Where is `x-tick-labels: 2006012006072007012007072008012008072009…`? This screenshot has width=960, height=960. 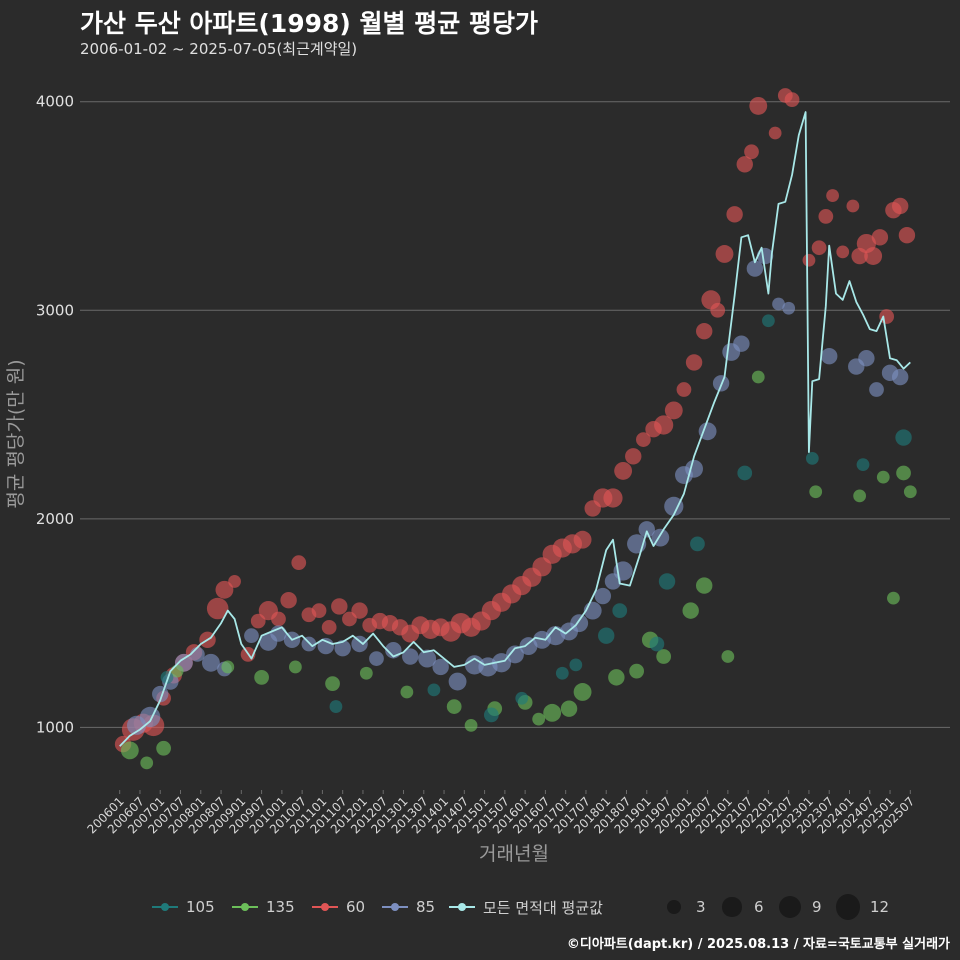 x-tick-labels: 2006012006072007012007072008012008072009… is located at coordinates (501, 813).